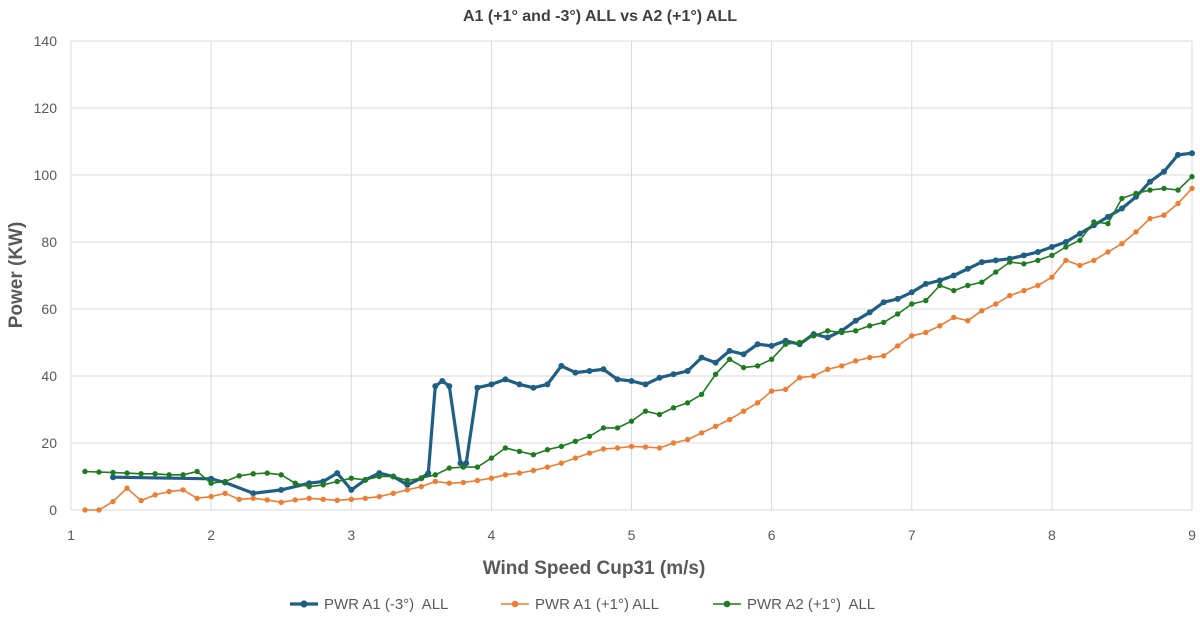  I want to click on y-tick-label: 0, so click(53, 510).